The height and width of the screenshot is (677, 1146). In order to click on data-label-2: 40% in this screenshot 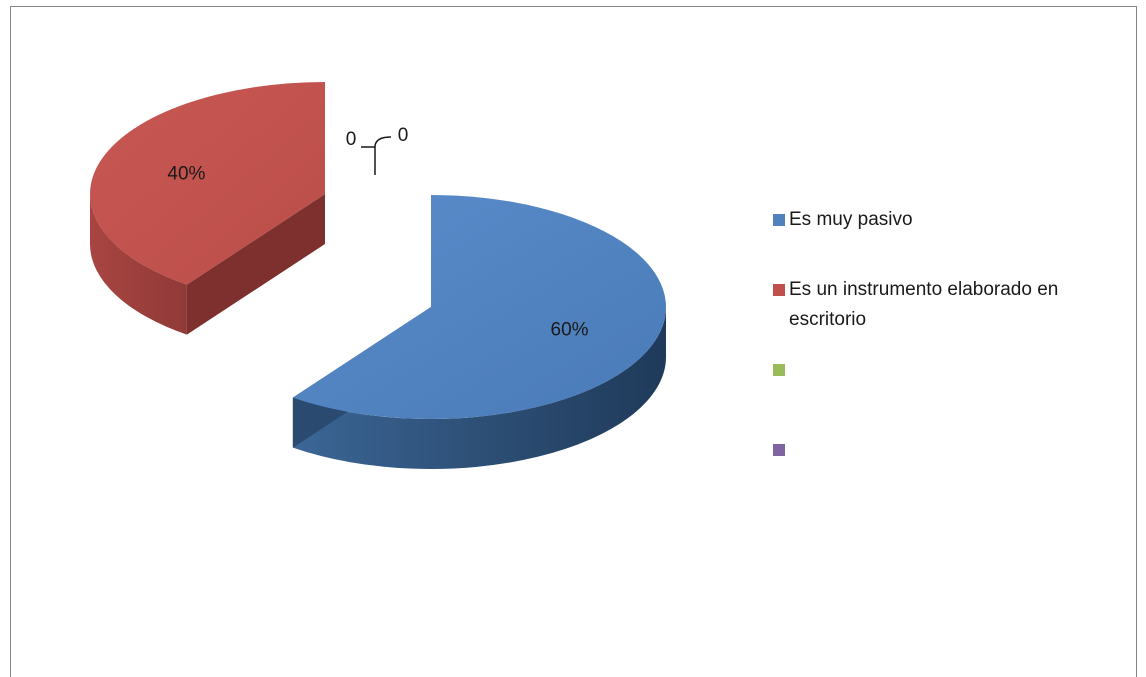, I will do `click(186, 174)`.